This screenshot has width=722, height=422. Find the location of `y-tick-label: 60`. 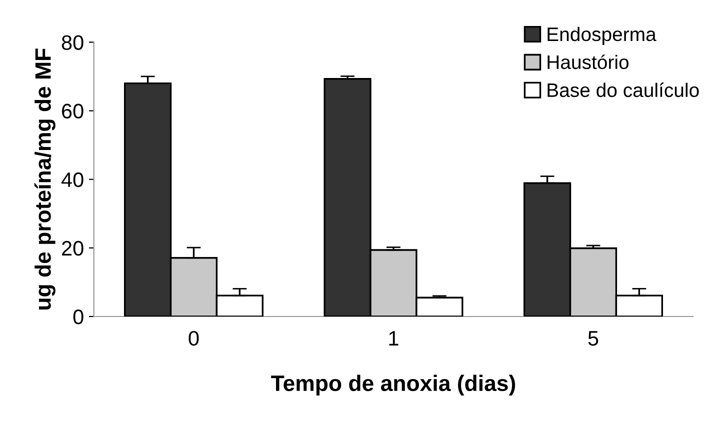

y-tick-label: 60 is located at coordinates (73, 111).